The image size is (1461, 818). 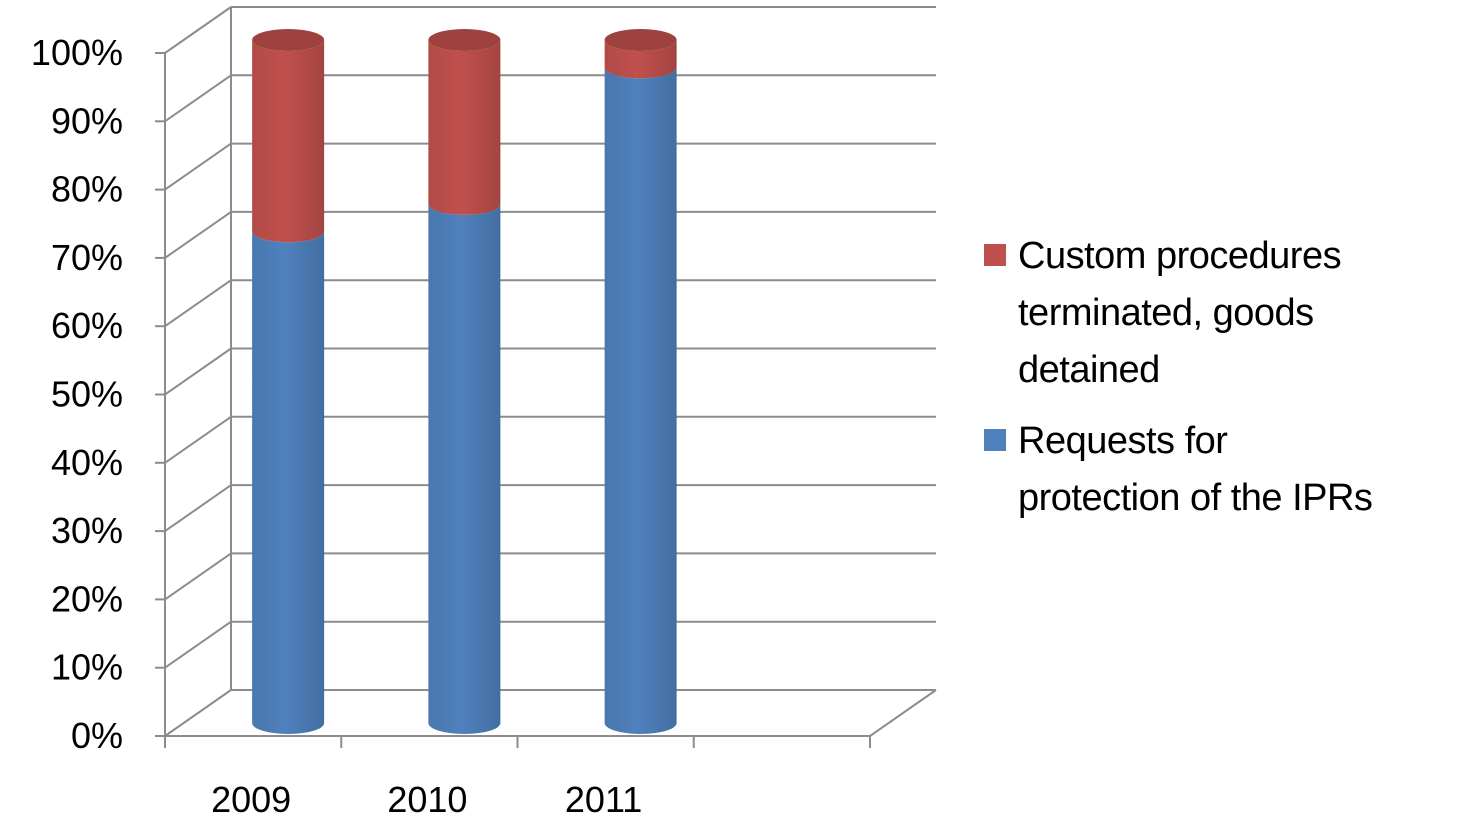 I want to click on floor-edge, so click(x=903, y=713).